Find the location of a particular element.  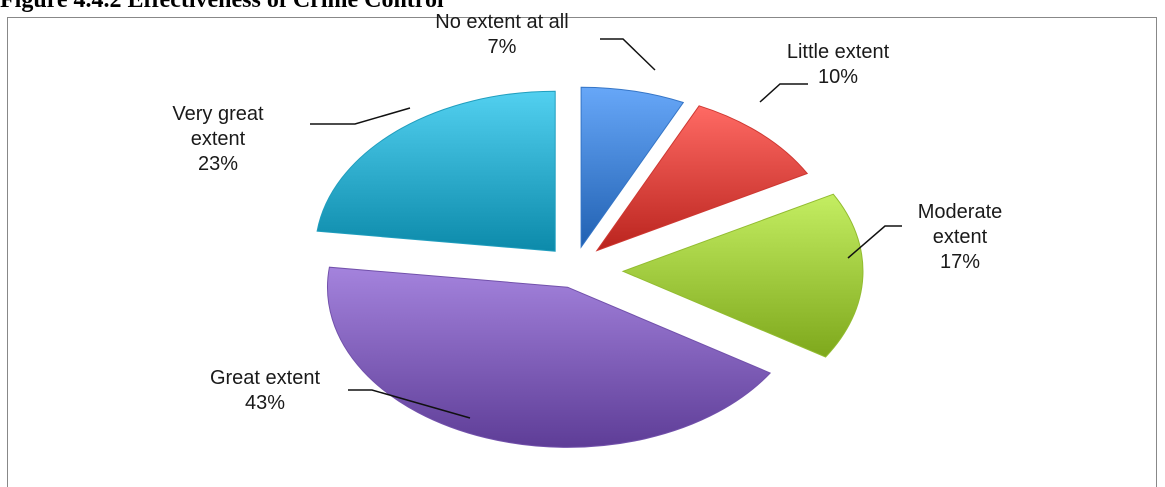

slice-label-3: Moderate extent 17% is located at coordinates (960, 237).